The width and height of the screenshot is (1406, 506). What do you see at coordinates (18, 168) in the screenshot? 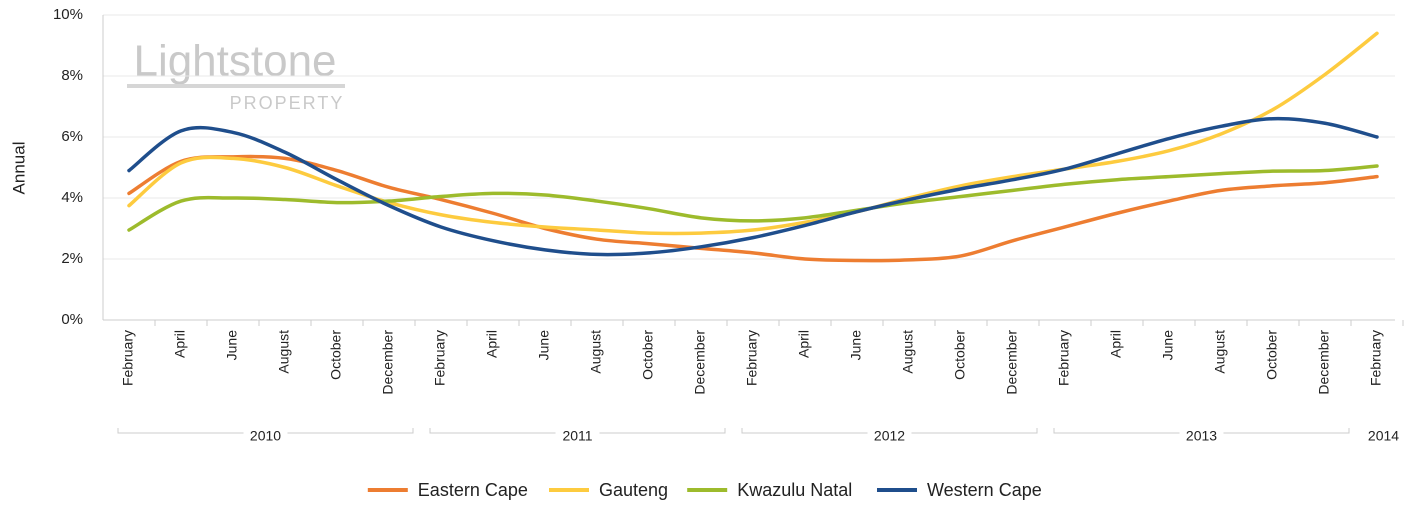
I see `y-axis-label: Annual` at bounding box center [18, 168].